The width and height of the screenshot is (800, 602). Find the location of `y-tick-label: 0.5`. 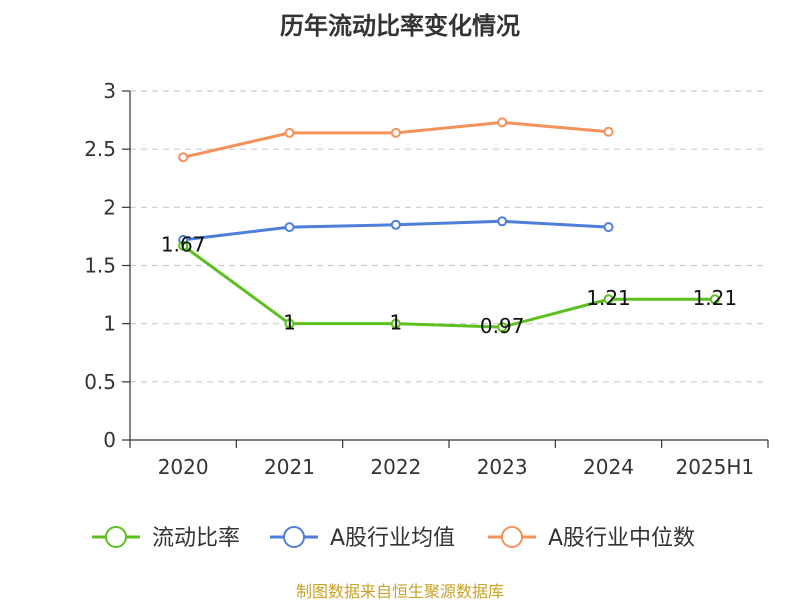

y-tick-label: 0.5 is located at coordinates (100, 382).